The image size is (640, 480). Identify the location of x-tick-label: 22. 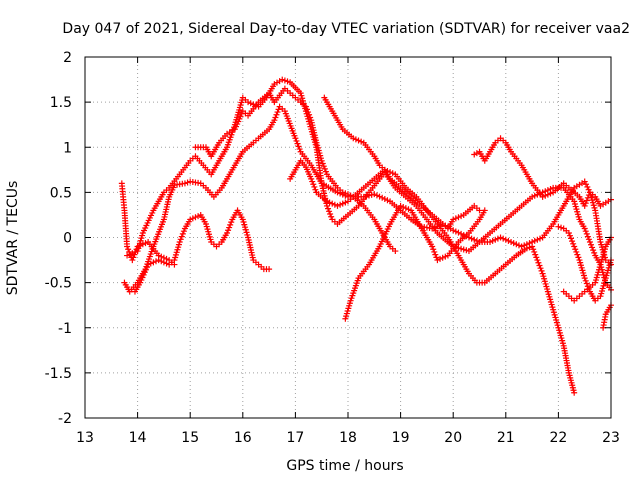
(558, 438).